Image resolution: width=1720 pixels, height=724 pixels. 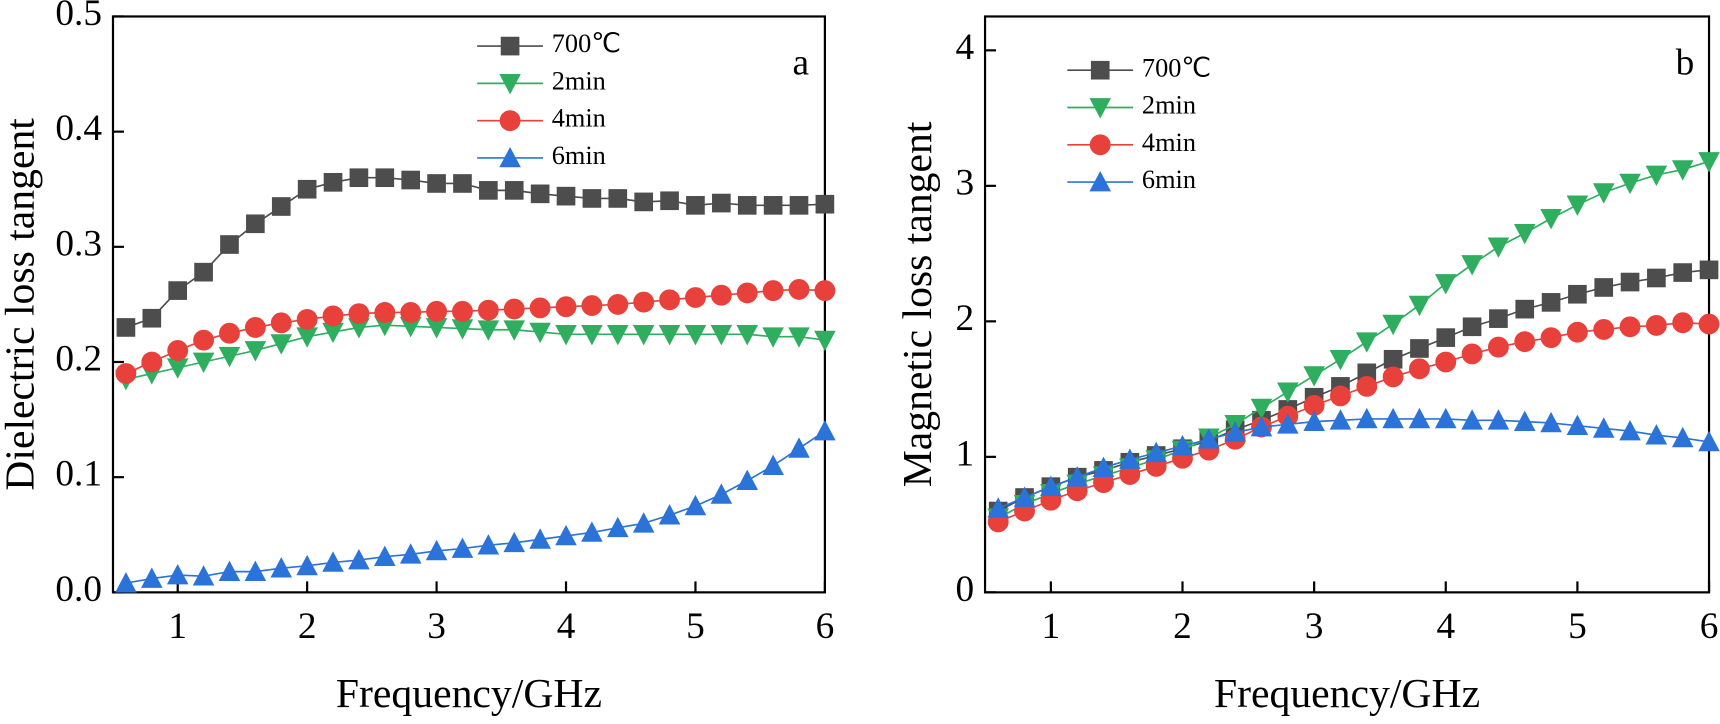 What do you see at coordinates (307, 626) in the screenshot?
I see `x-tick-label: 2` at bounding box center [307, 626].